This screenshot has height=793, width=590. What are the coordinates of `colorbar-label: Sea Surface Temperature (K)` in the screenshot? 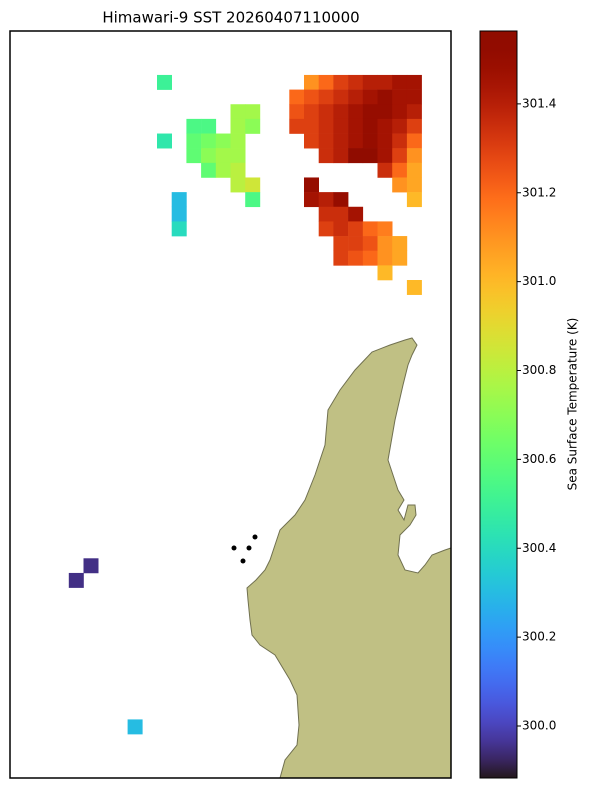 It's located at (573, 404).